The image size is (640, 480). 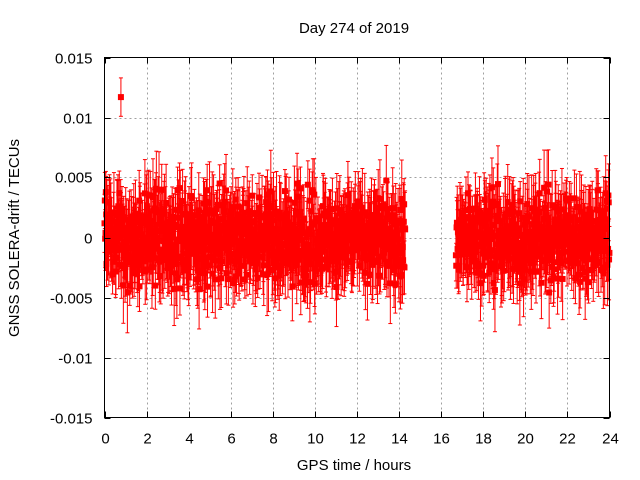 What do you see at coordinates (75, 359) in the screenshot?
I see `y-tick-label: -0.01` at bounding box center [75, 359].